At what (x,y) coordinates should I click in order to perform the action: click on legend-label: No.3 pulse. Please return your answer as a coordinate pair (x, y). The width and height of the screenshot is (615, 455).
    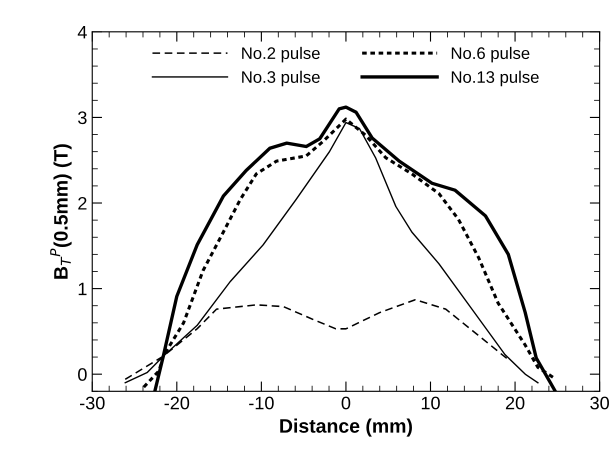
    Looking at the image, I should click on (281, 78).